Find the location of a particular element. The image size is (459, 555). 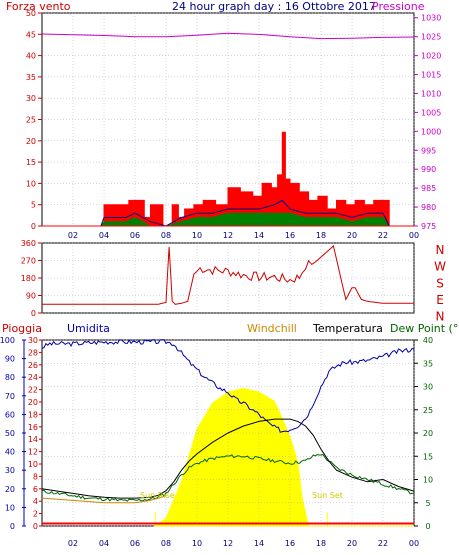

direction-tick-label: 360 is located at coordinates (28, 243).